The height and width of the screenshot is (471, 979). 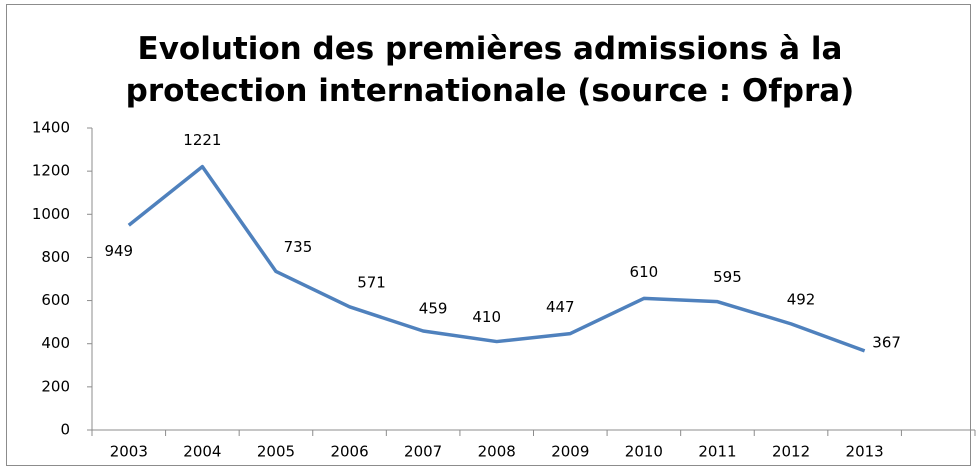 I want to click on y-tick-label: 200, so click(x=55, y=386).